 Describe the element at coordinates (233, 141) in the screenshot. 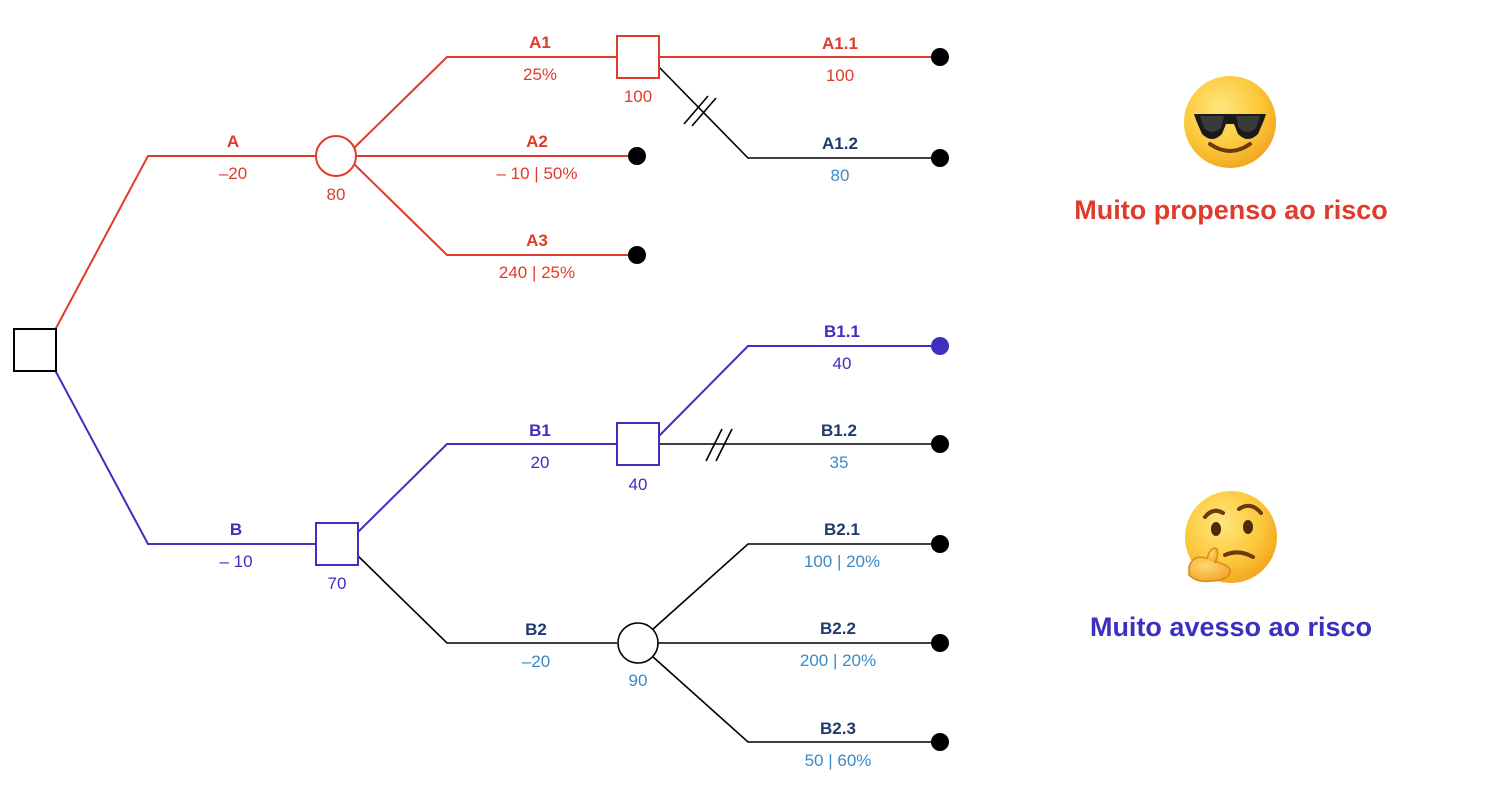

I see `branch-a-name: A` at that location.